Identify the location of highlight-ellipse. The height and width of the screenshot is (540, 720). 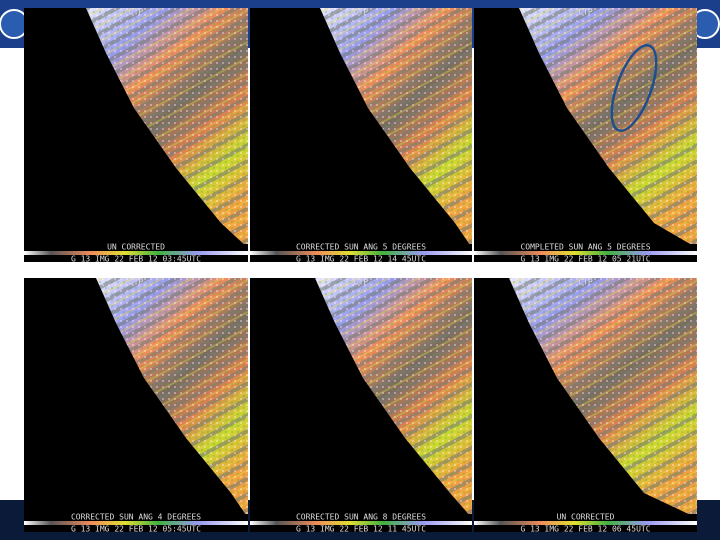
(634, 88).